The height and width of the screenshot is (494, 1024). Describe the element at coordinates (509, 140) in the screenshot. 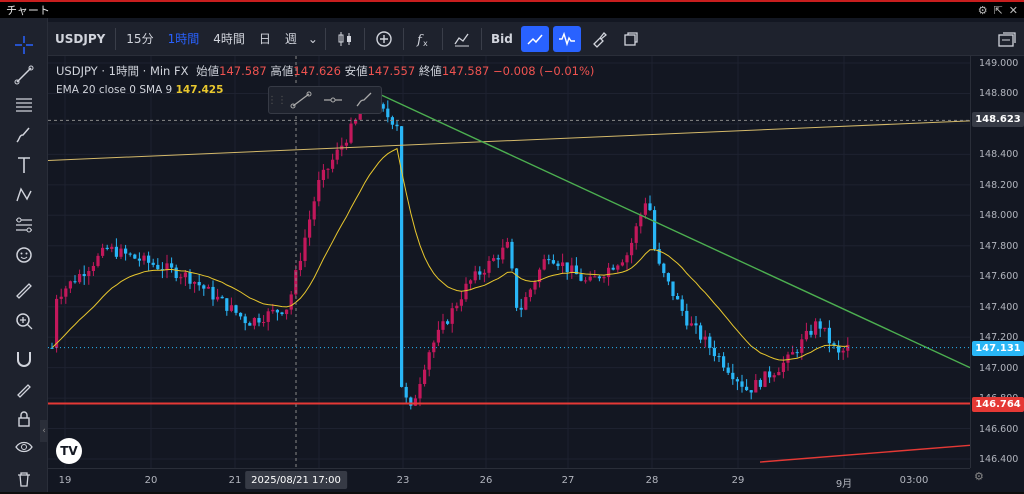

I see `resistance-line` at that location.